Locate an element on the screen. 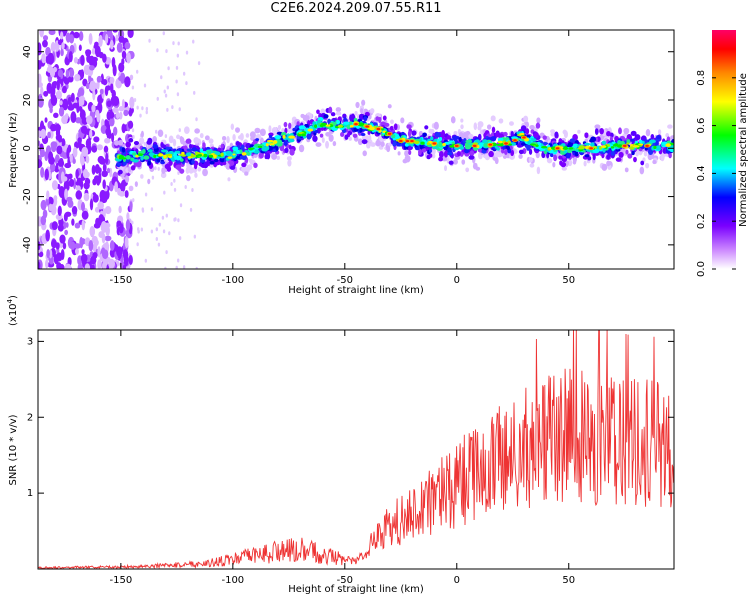 Image resolution: width=750 pixels, height=600 pixels. spectral-peak is located at coordinates (474, 145).